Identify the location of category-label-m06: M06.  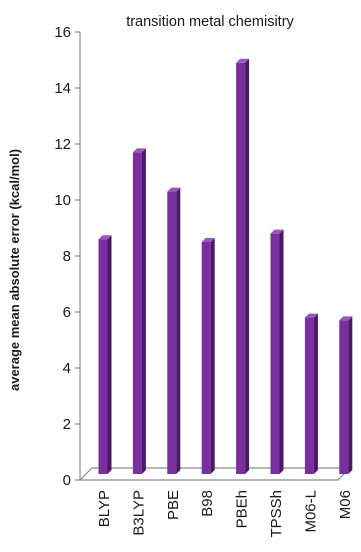
(345, 504).